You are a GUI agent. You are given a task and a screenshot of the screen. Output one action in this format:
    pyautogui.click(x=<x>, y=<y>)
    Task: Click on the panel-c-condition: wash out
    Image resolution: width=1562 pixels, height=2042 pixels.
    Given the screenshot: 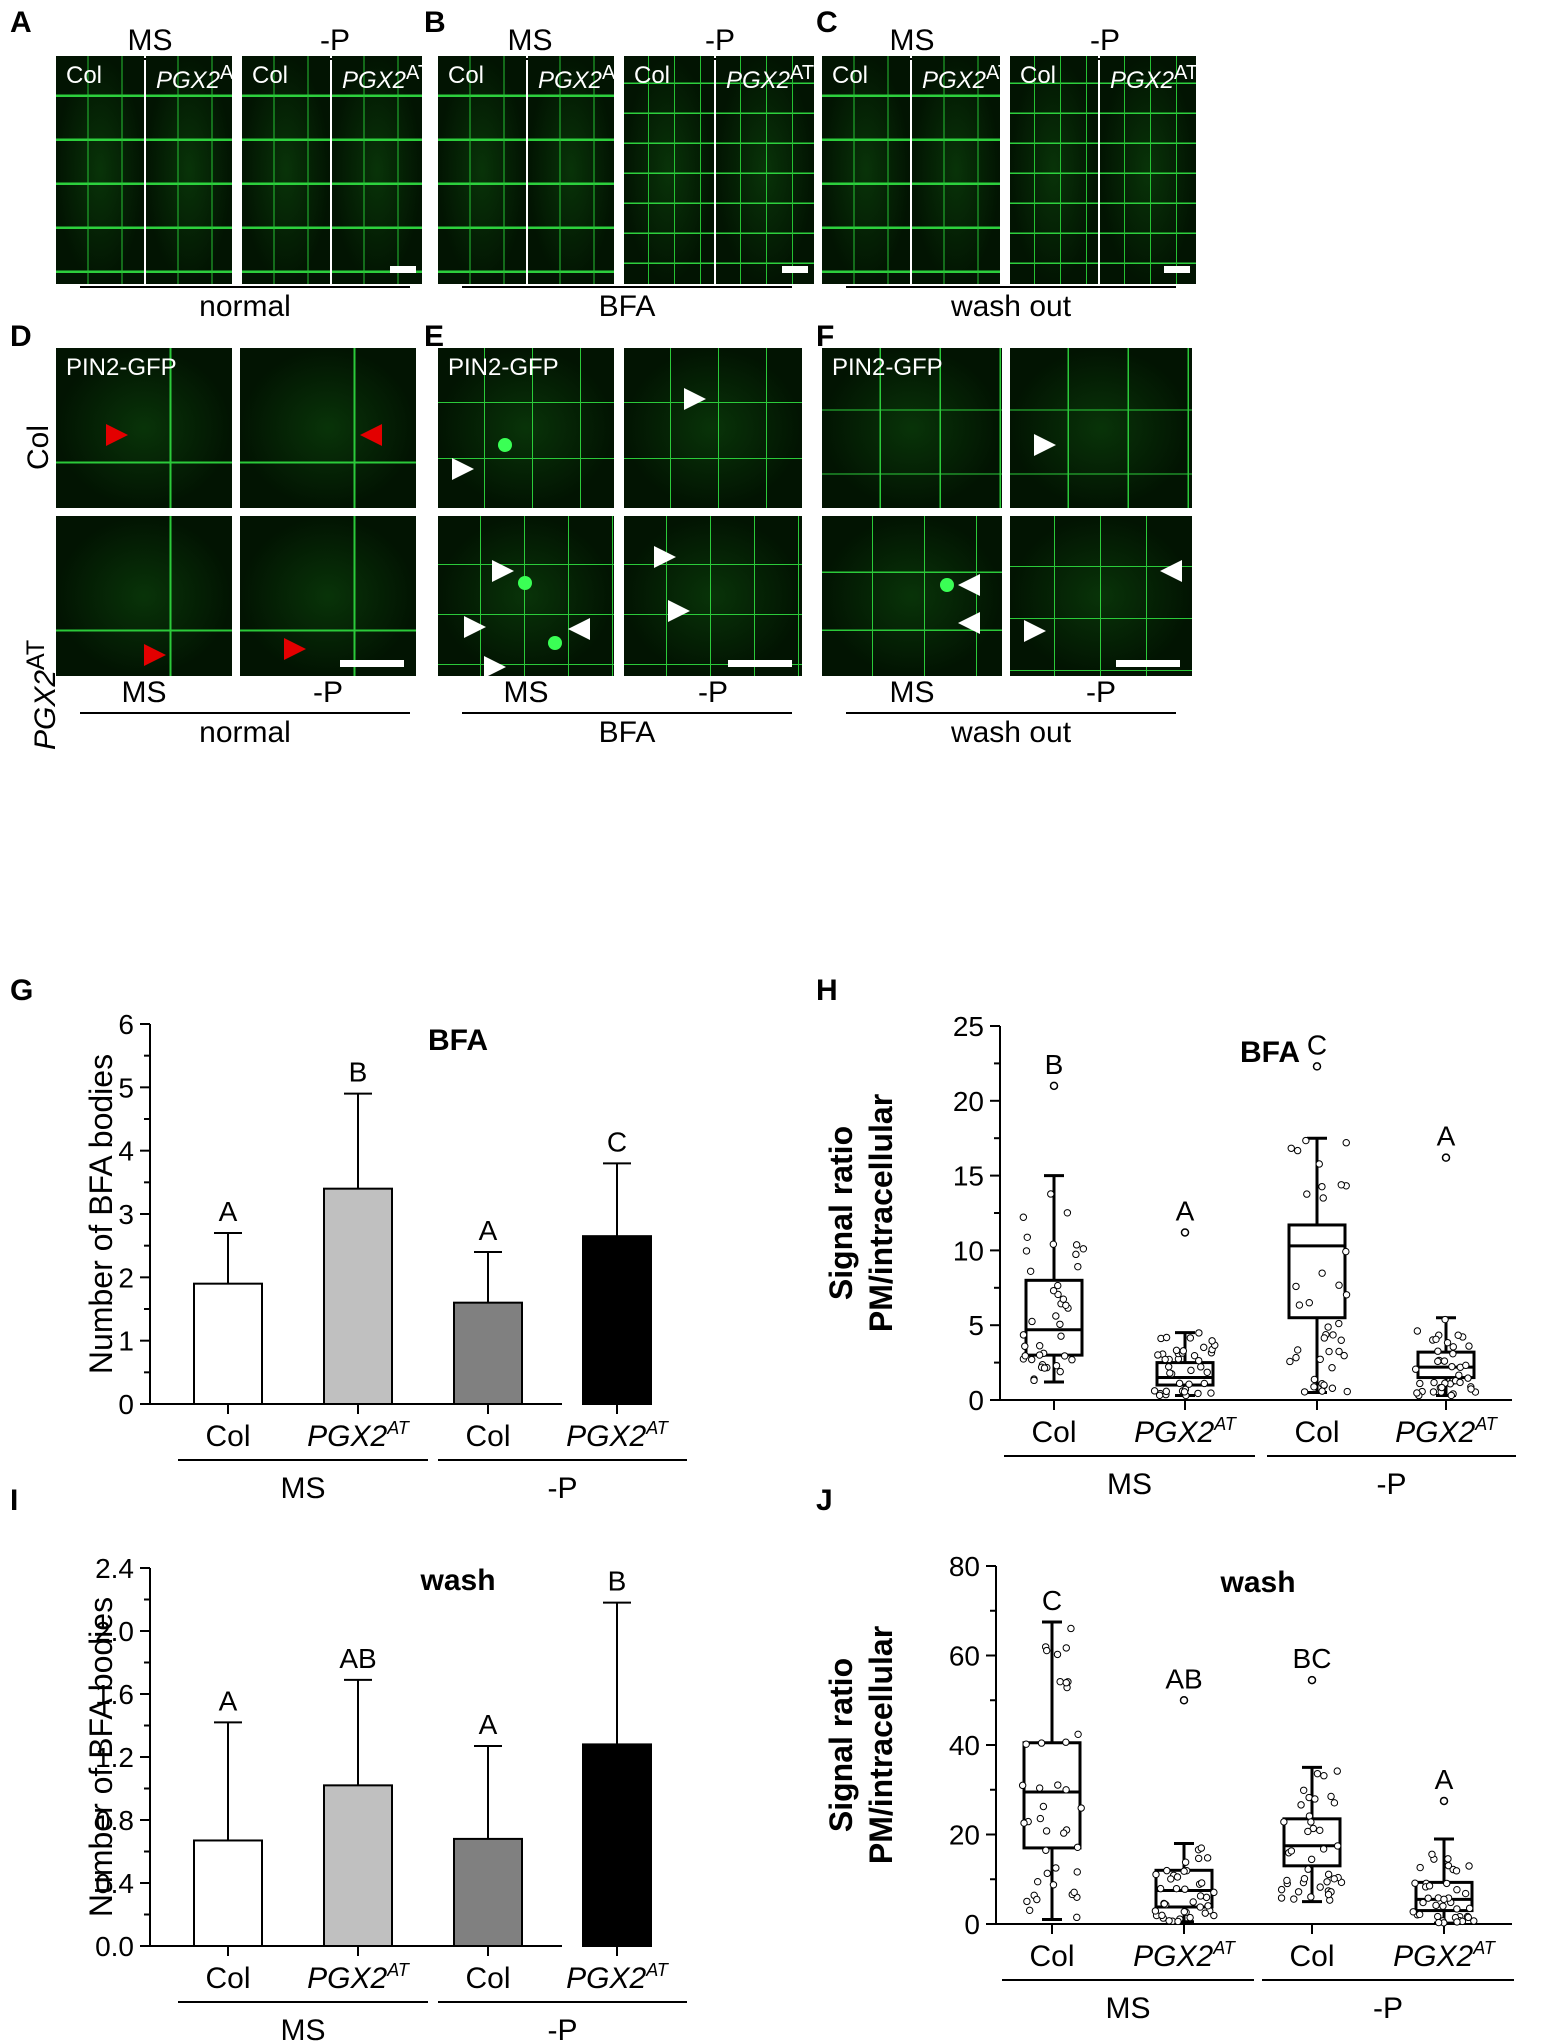 What is the action you would take?
    pyautogui.click(x=1011, y=306)
    